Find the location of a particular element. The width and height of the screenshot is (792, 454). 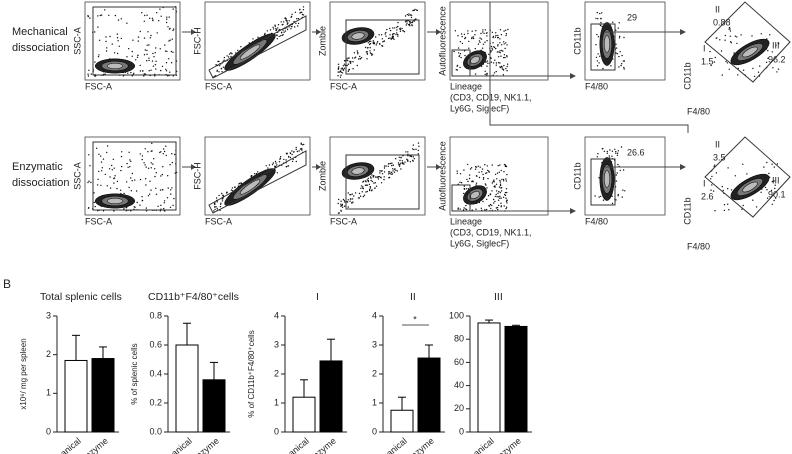

x-tick-label: Mechanical is located at coordinates (475, 445).